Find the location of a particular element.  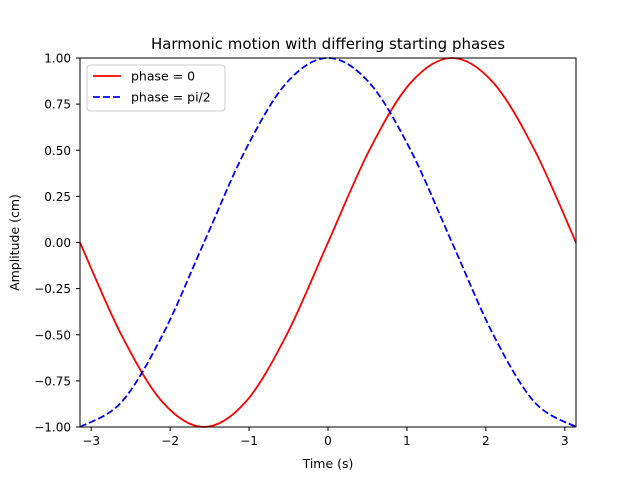

x-tick-label: 1 is located at coordinates (407, 441).